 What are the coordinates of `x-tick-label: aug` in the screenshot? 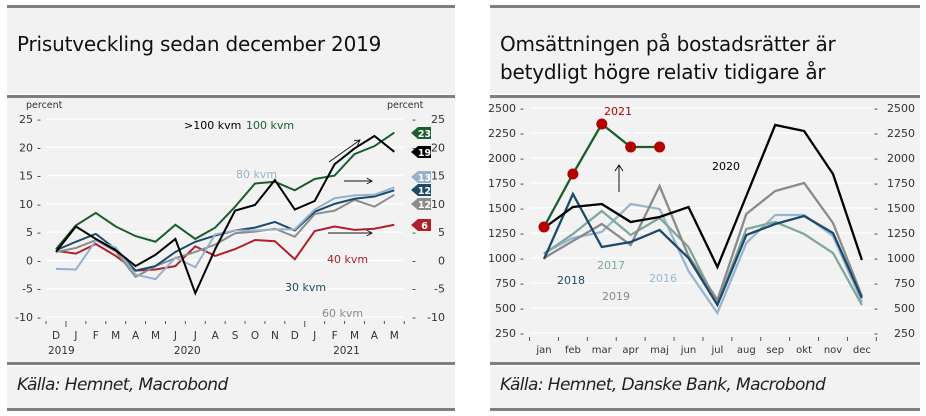 It's located at (746, 350).